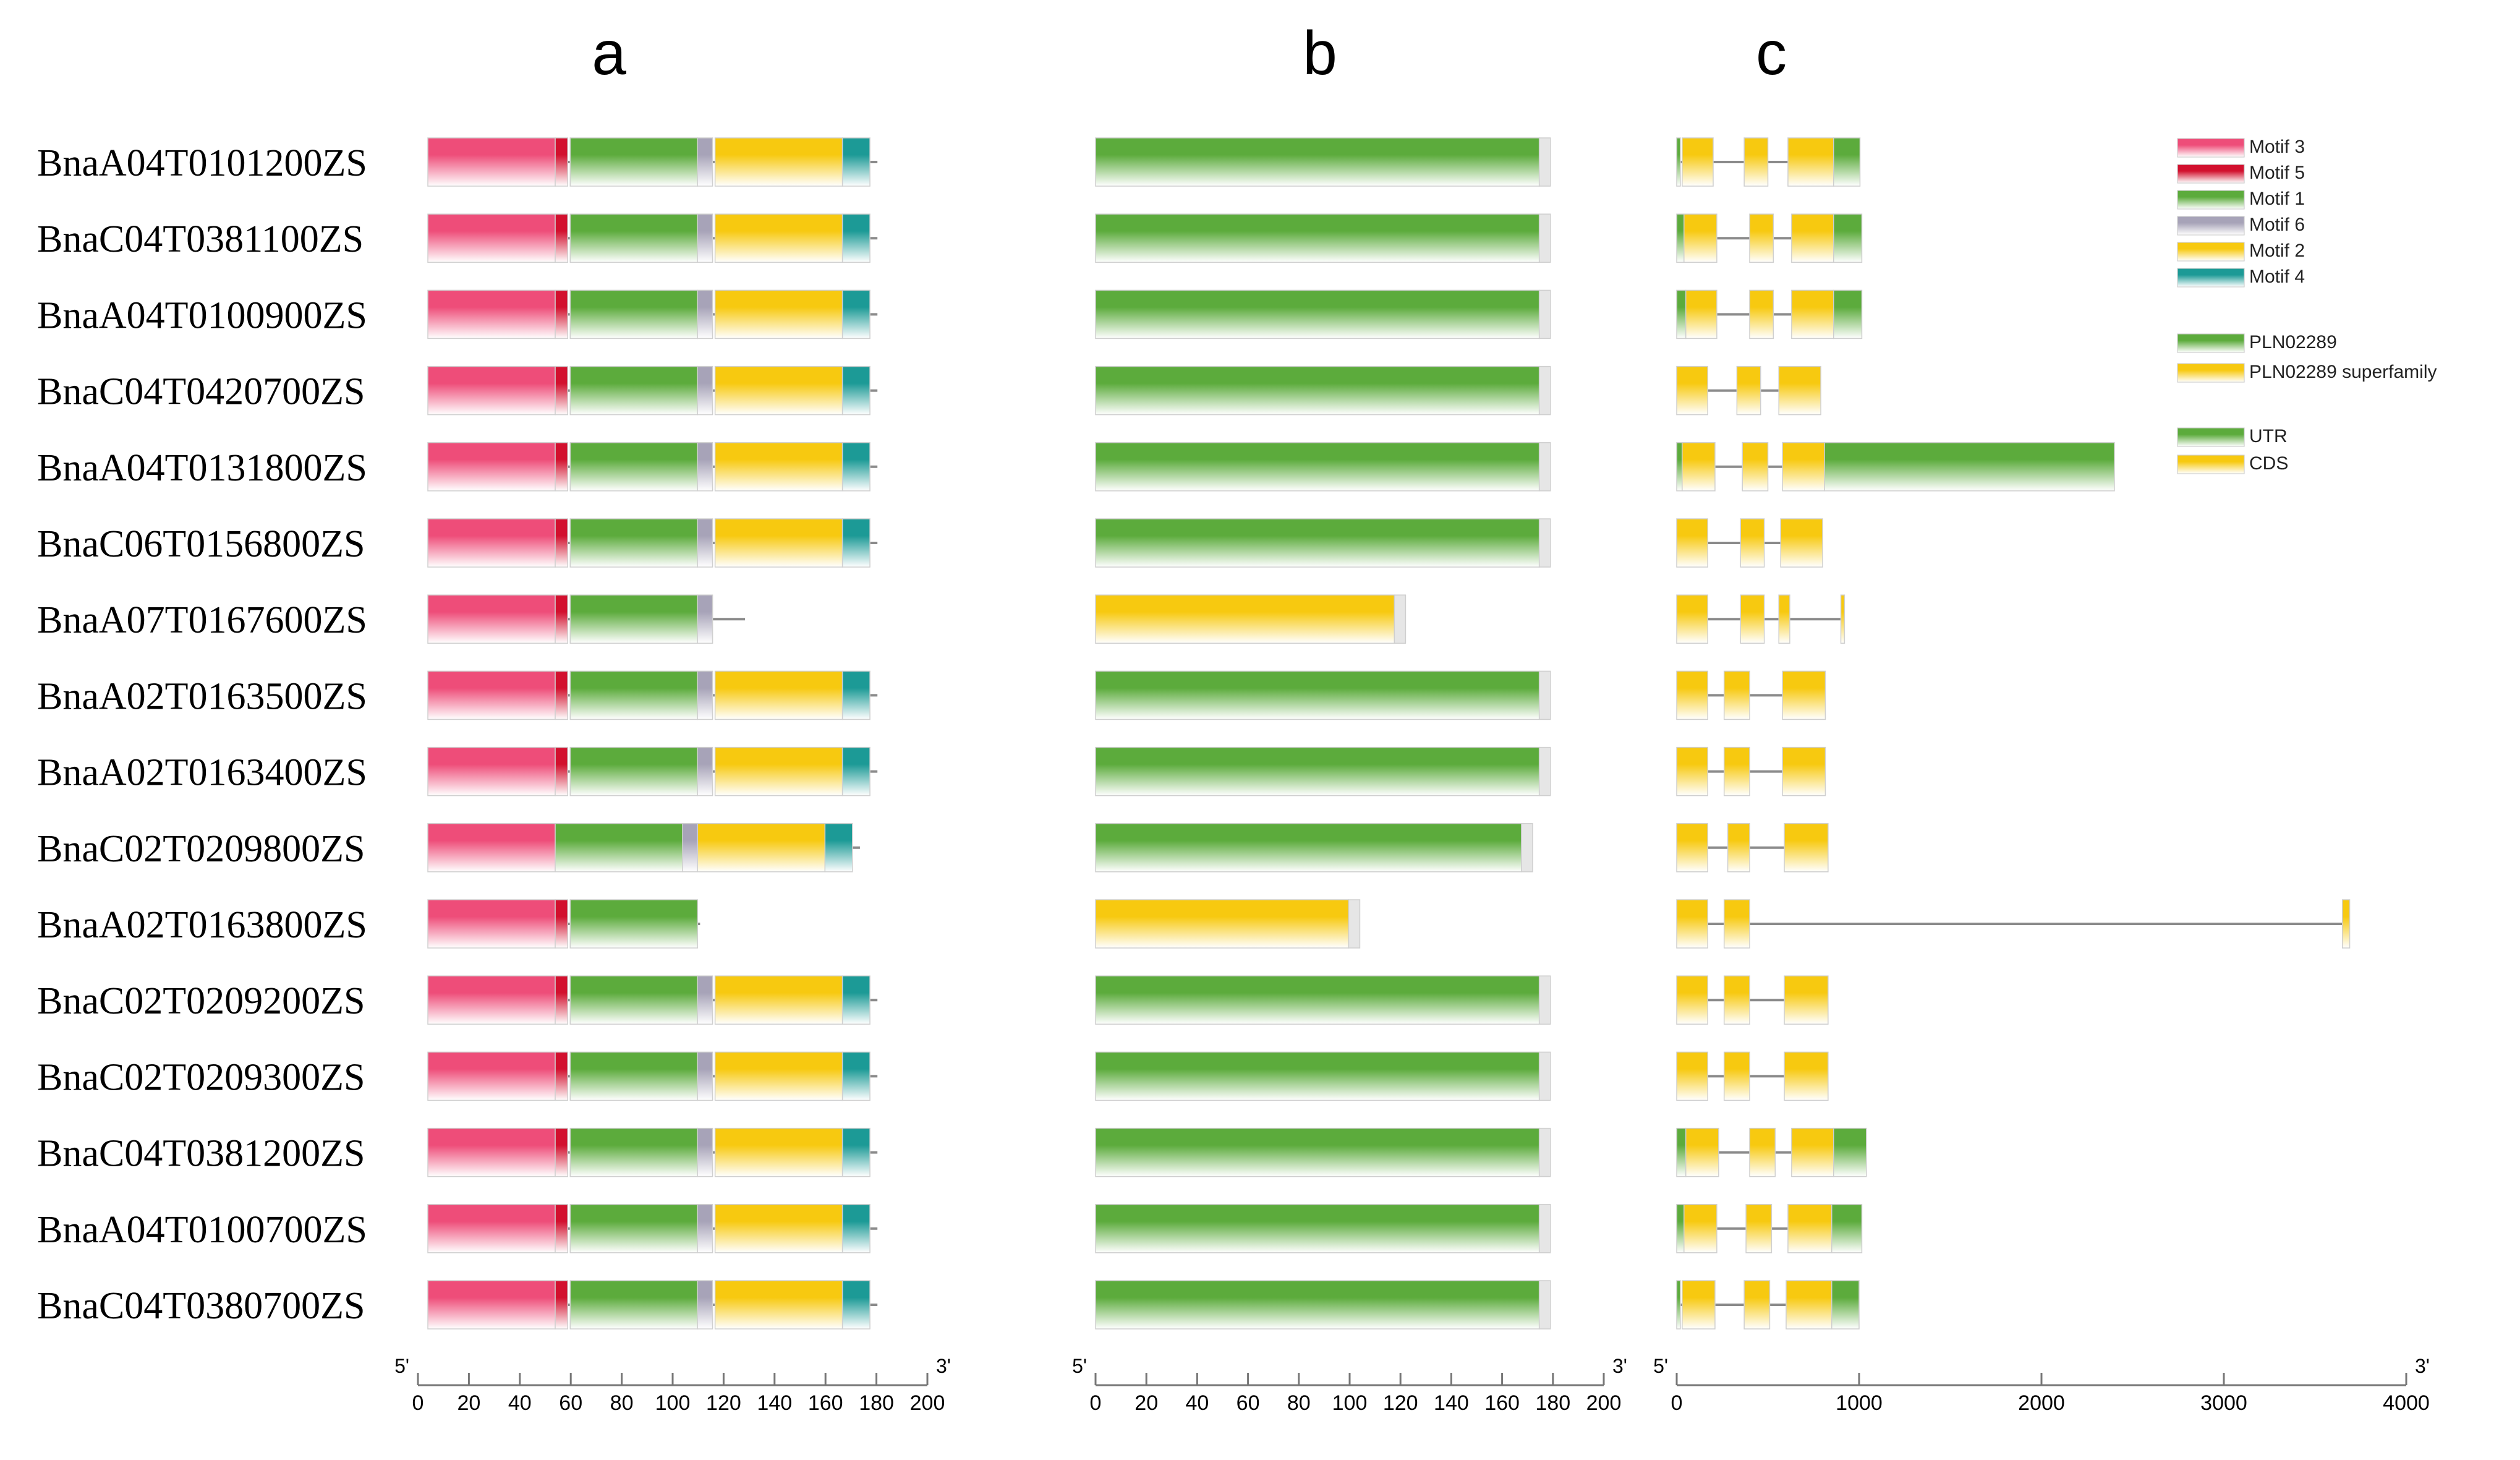  Describe the element at coordinates (622, 1403) in the screenshot. I see `tick-label: 80` at that location.